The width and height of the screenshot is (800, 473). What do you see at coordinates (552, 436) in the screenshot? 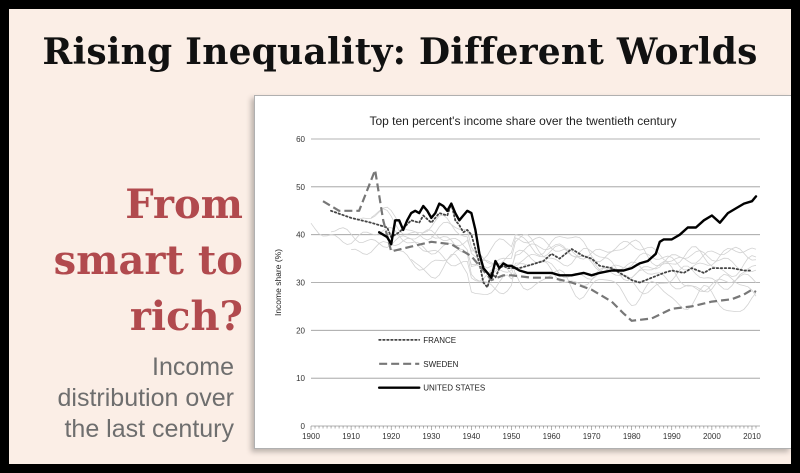
I see `x-tick-label: 1960` at bounding box center [552, 436].